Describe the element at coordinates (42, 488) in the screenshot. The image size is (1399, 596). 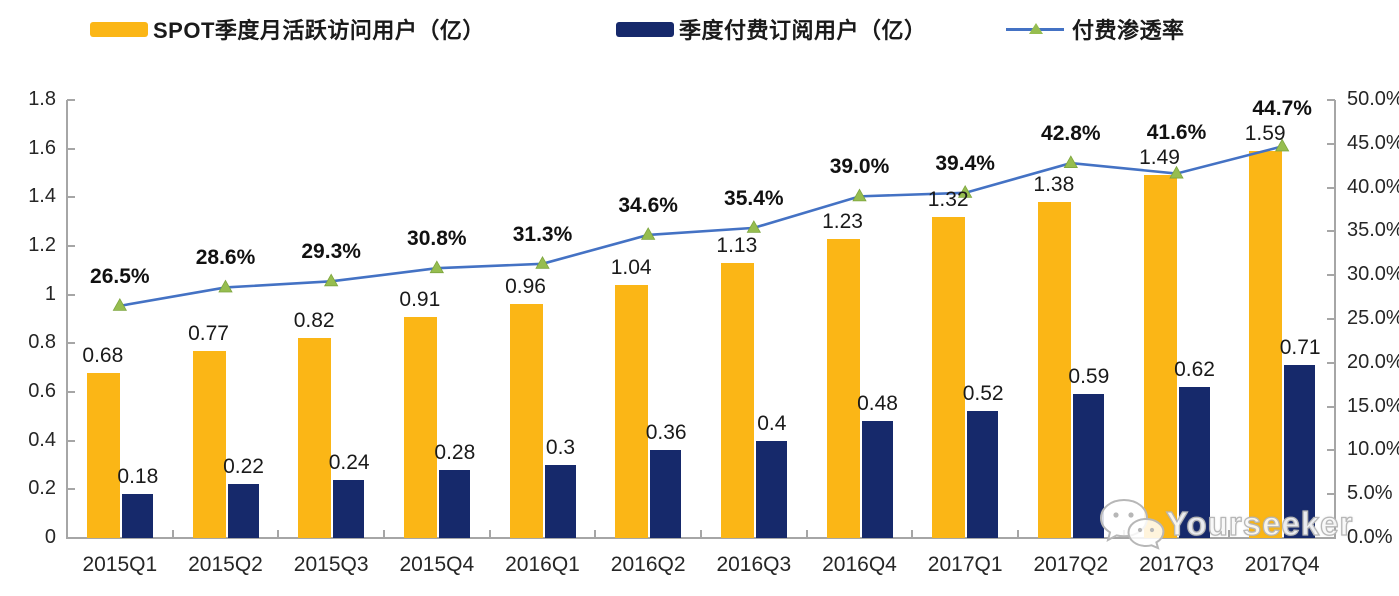
I see `y-tick-label-left: 0.2` at that location.